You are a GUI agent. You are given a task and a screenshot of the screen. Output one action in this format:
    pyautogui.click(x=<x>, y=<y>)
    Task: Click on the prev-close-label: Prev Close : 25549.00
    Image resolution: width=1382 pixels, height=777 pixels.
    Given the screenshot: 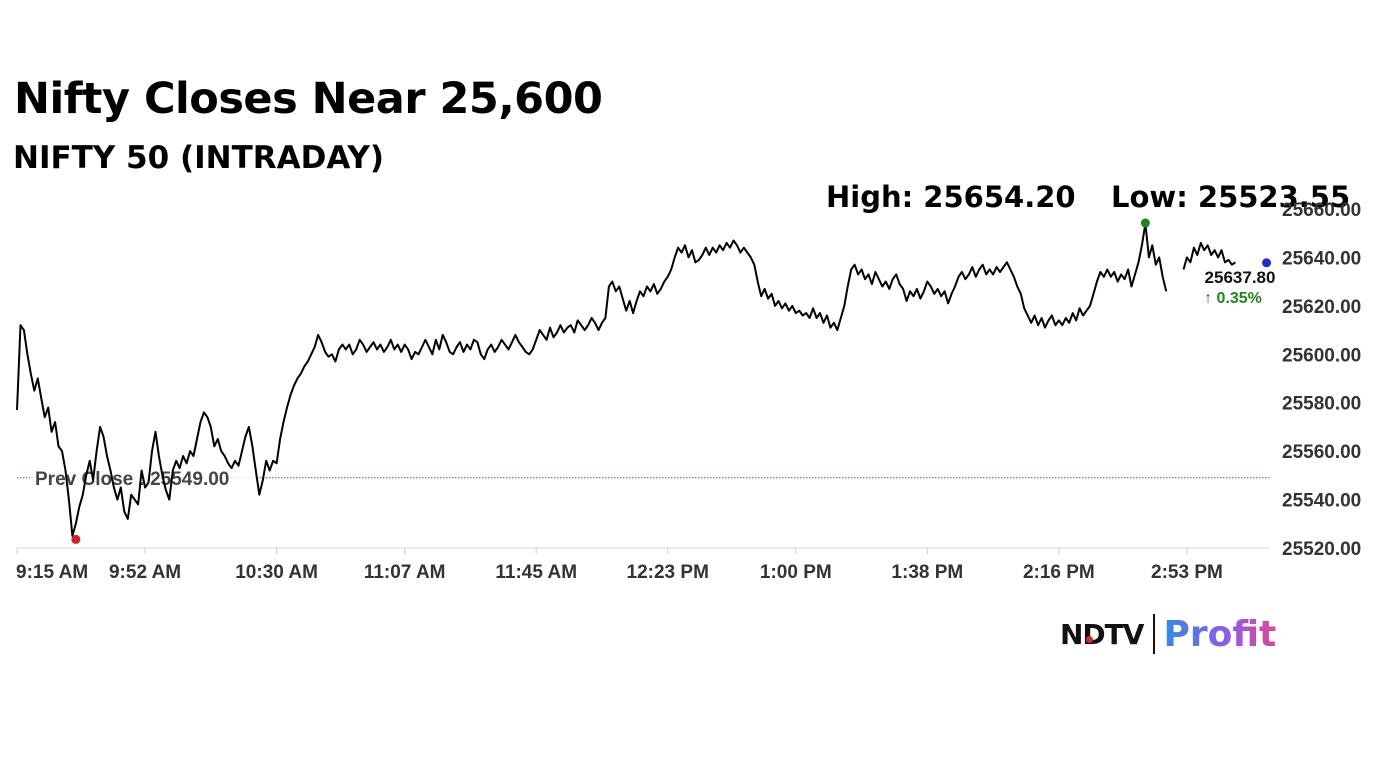 What is the action you would take?
    pyautogui.click(x=132, y=479)
    